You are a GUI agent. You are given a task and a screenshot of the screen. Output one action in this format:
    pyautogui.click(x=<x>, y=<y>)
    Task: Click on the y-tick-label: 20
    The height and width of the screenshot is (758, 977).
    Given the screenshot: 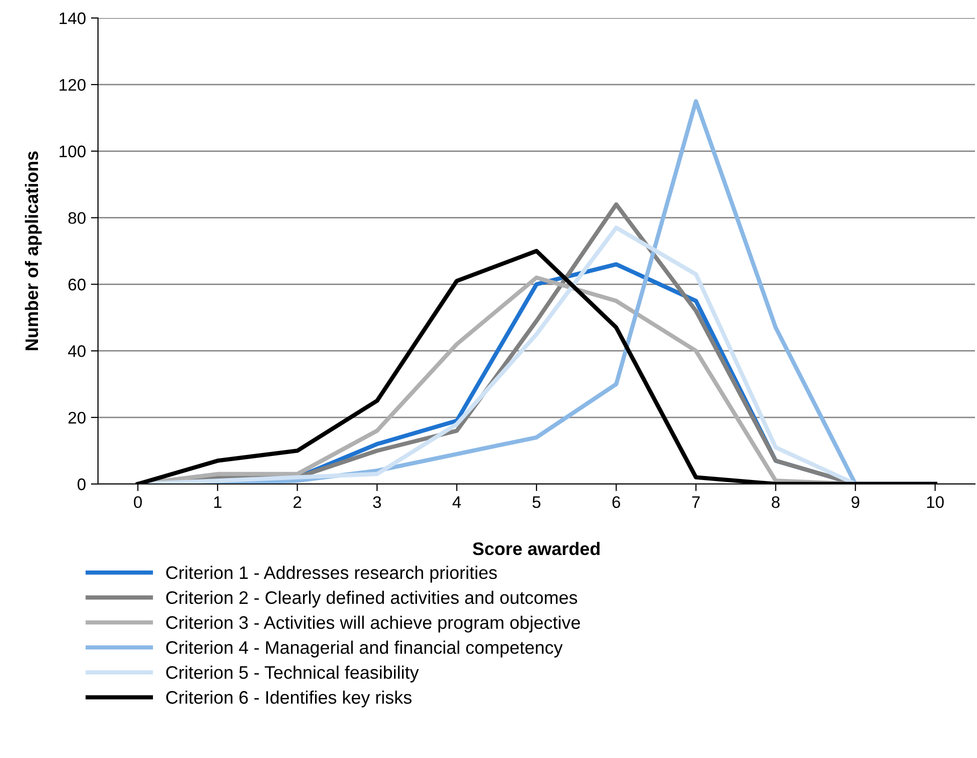 What is the action you would take?
    pyautogui.click(x=77, y=418)
    